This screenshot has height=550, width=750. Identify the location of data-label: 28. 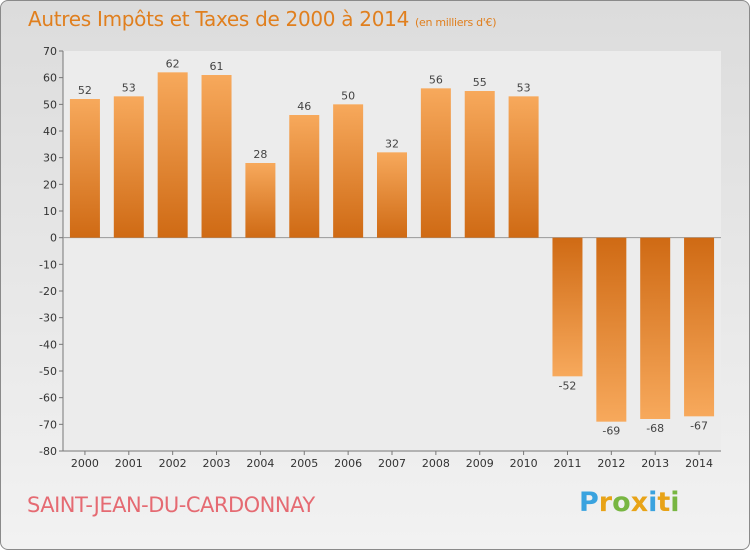
(260, 154).